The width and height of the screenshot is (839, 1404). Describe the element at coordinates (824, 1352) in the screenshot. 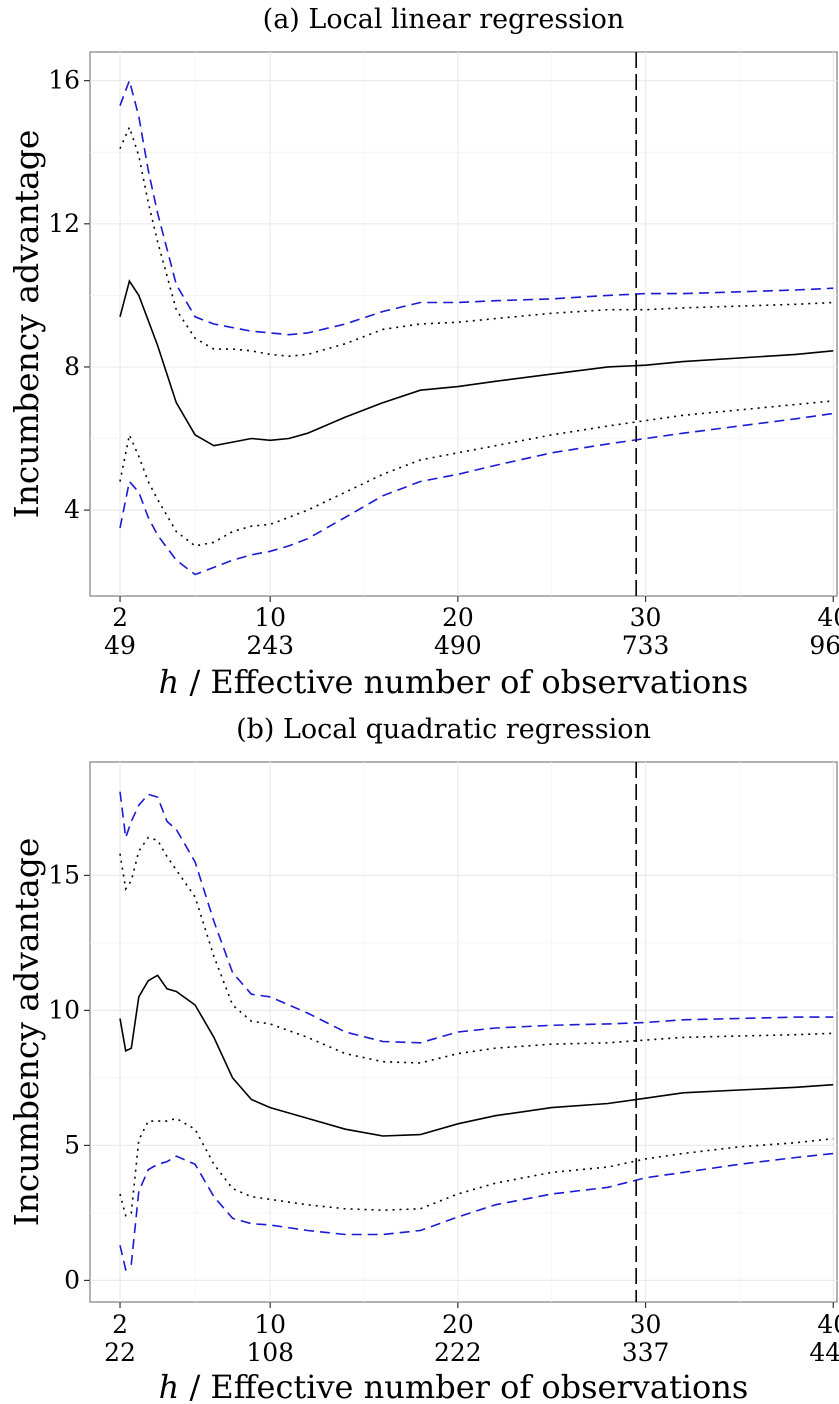

I see `x-tick-label-observations: 447` at that location.